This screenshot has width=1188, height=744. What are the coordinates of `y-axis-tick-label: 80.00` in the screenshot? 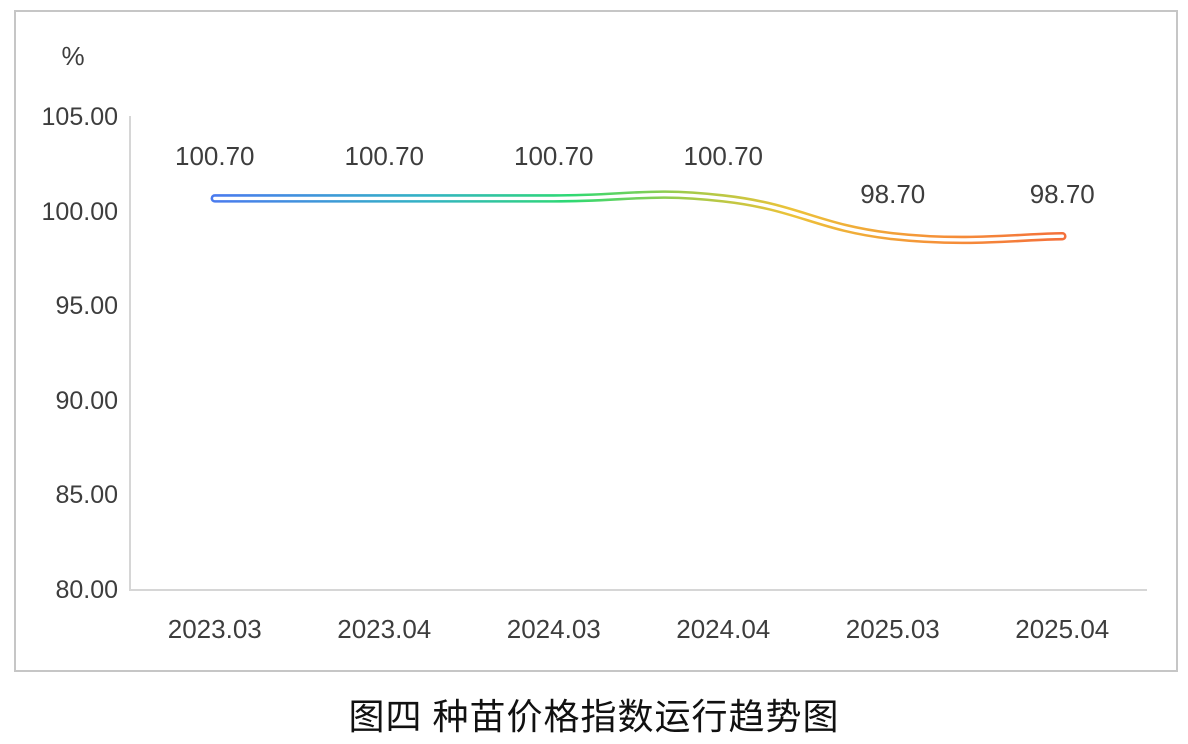 It's located at (86, 590).